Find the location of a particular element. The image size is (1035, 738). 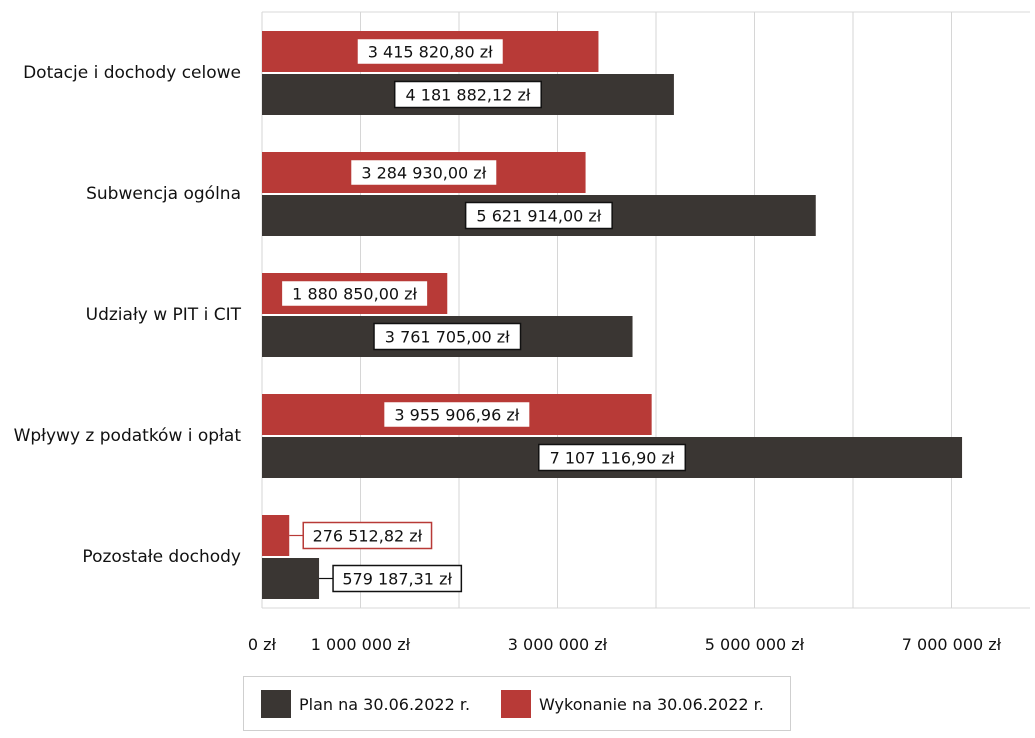

x-tick-label: 1 000 000 zł is located at coordinates (361, 644).